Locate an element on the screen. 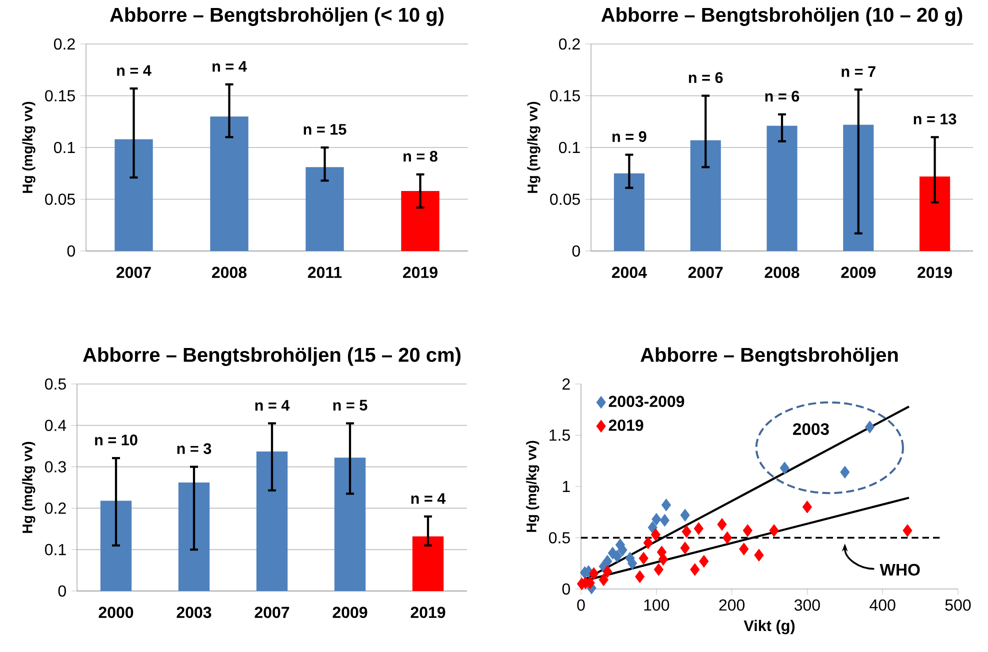  annotation: n = 5 is located at coordinates (350, 405).